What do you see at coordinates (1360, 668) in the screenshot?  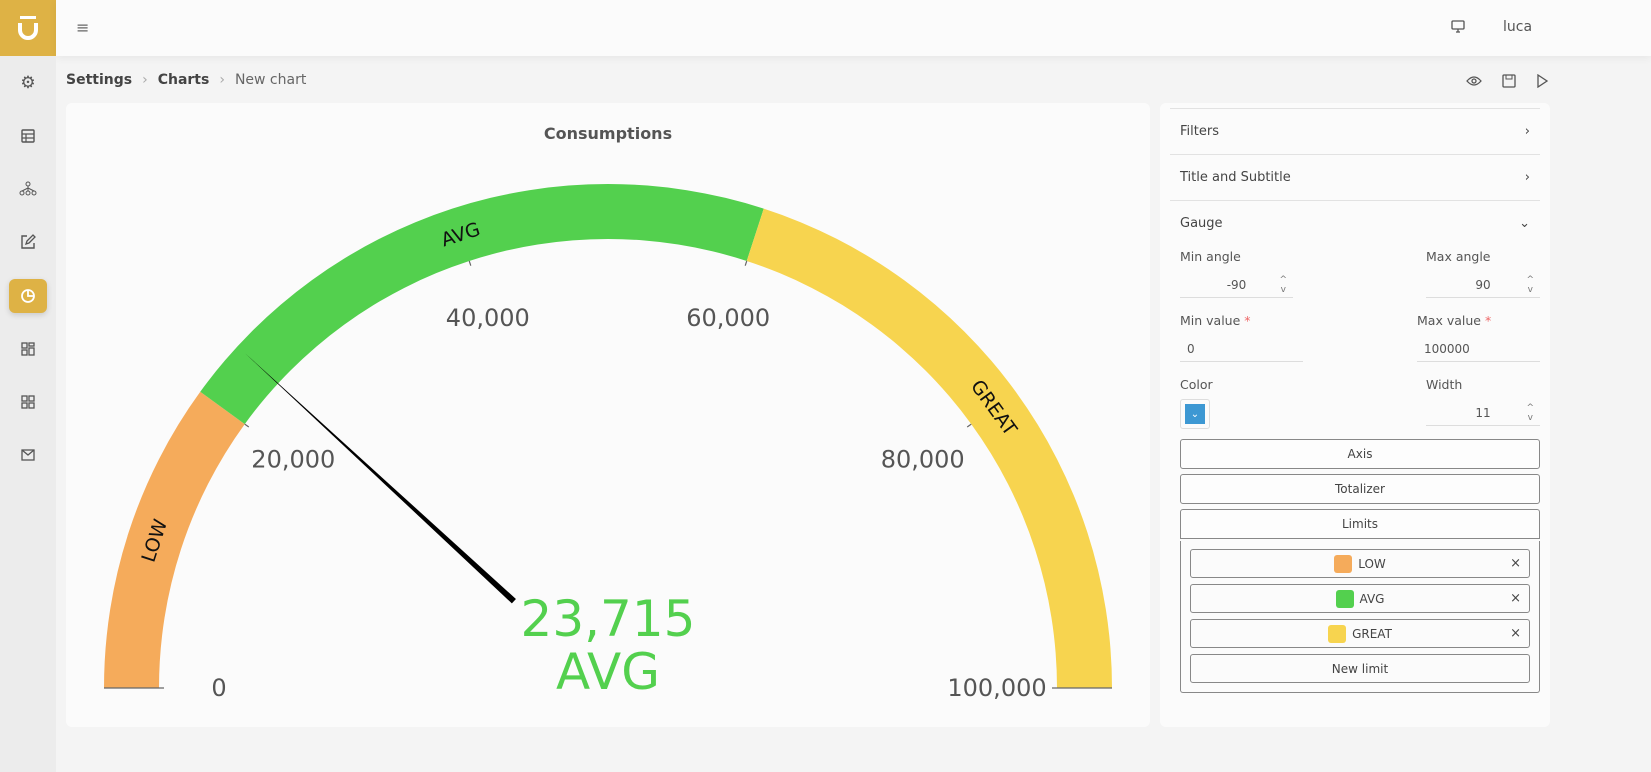 I see `new-limit-button: New limit` at bounding box center [1360, 668].